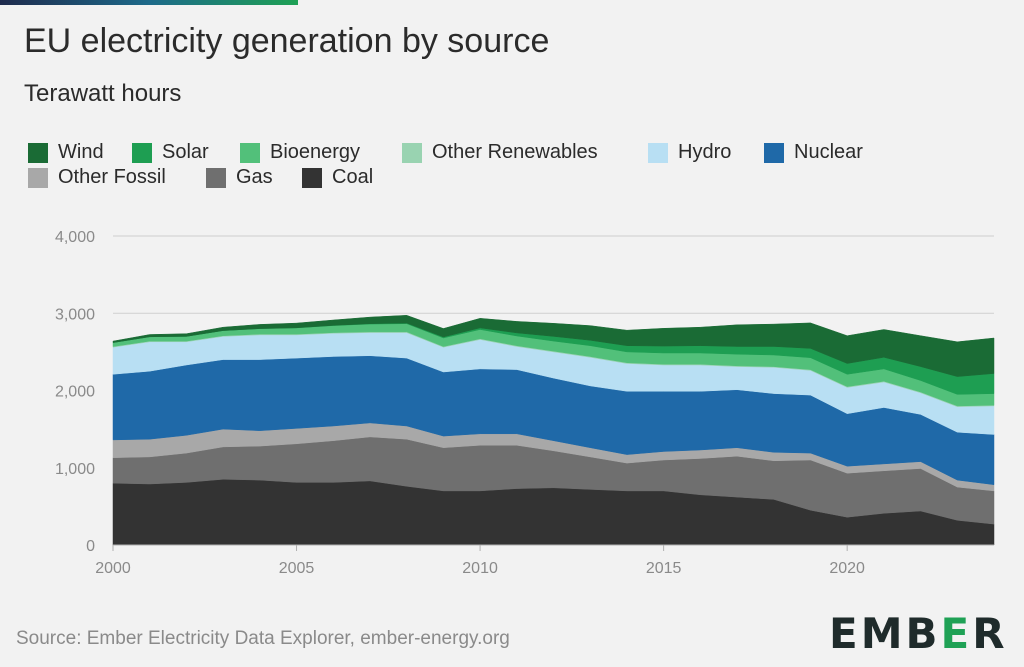  I want to click on legend-swatch-hydro, so click(658, 152).